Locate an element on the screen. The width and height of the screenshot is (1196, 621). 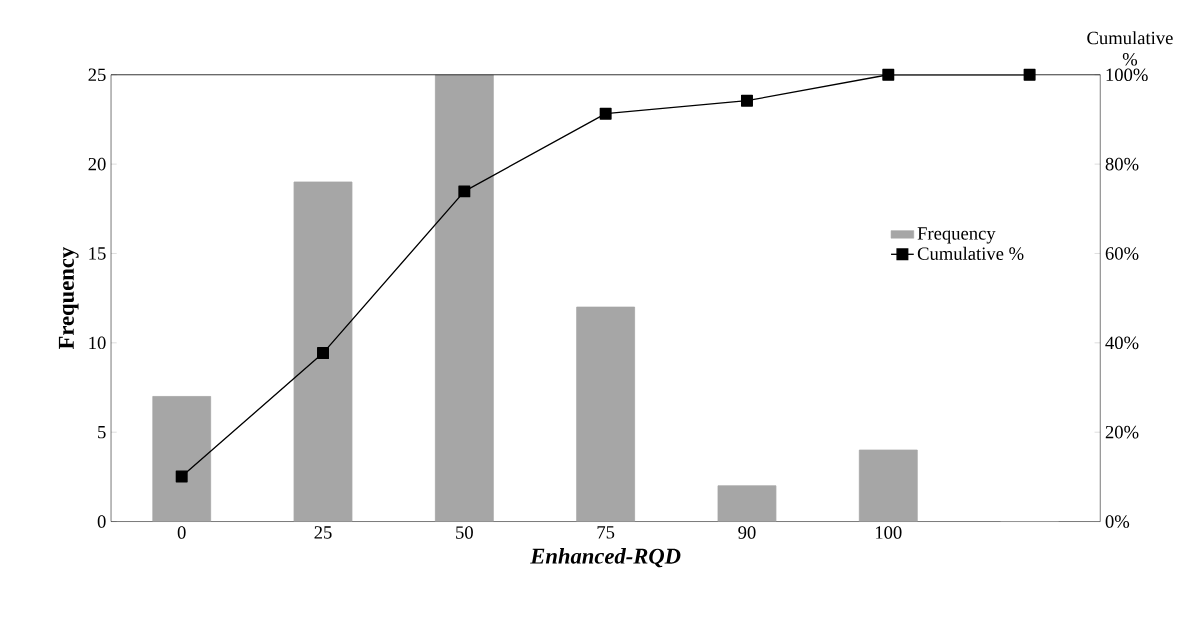
x-tick-label: 100 is located at coordinates (888, 532).